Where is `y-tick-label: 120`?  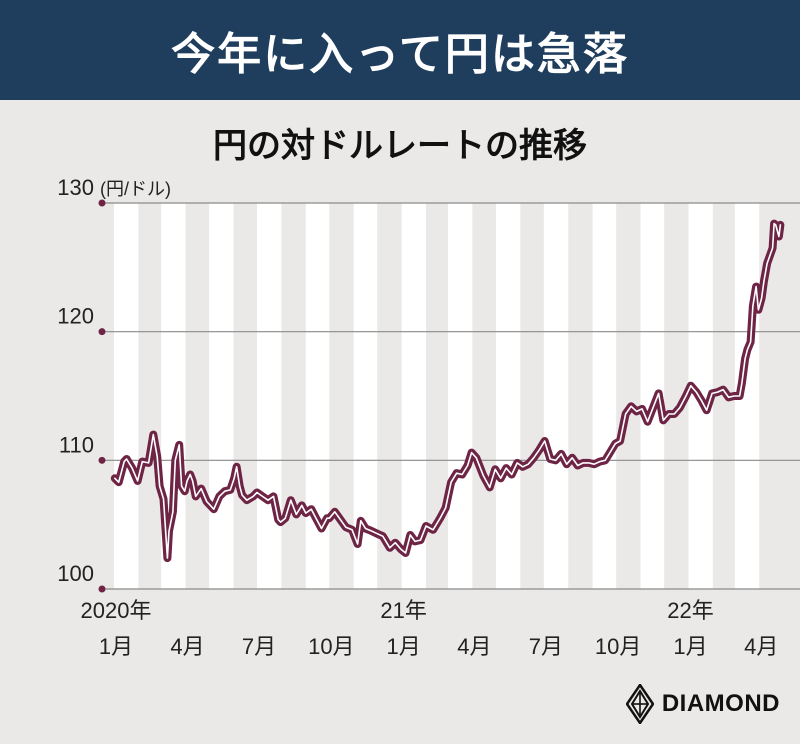
y-tick-label: 120 is located at coordinates (75, 316).